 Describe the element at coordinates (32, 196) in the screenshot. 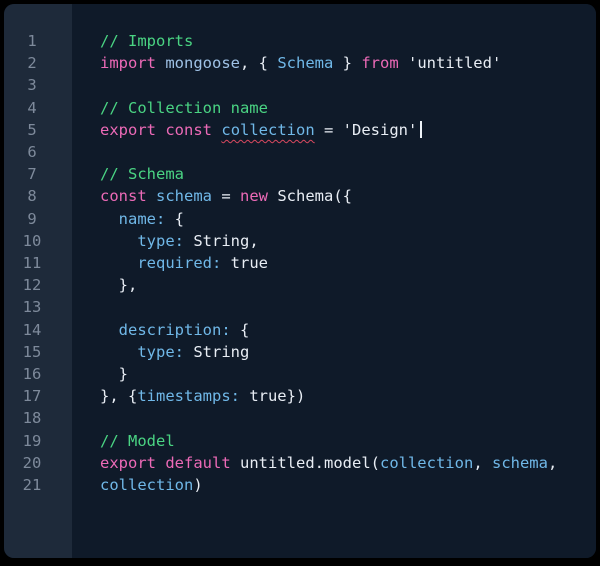

I see `line-number: 8` at that location.